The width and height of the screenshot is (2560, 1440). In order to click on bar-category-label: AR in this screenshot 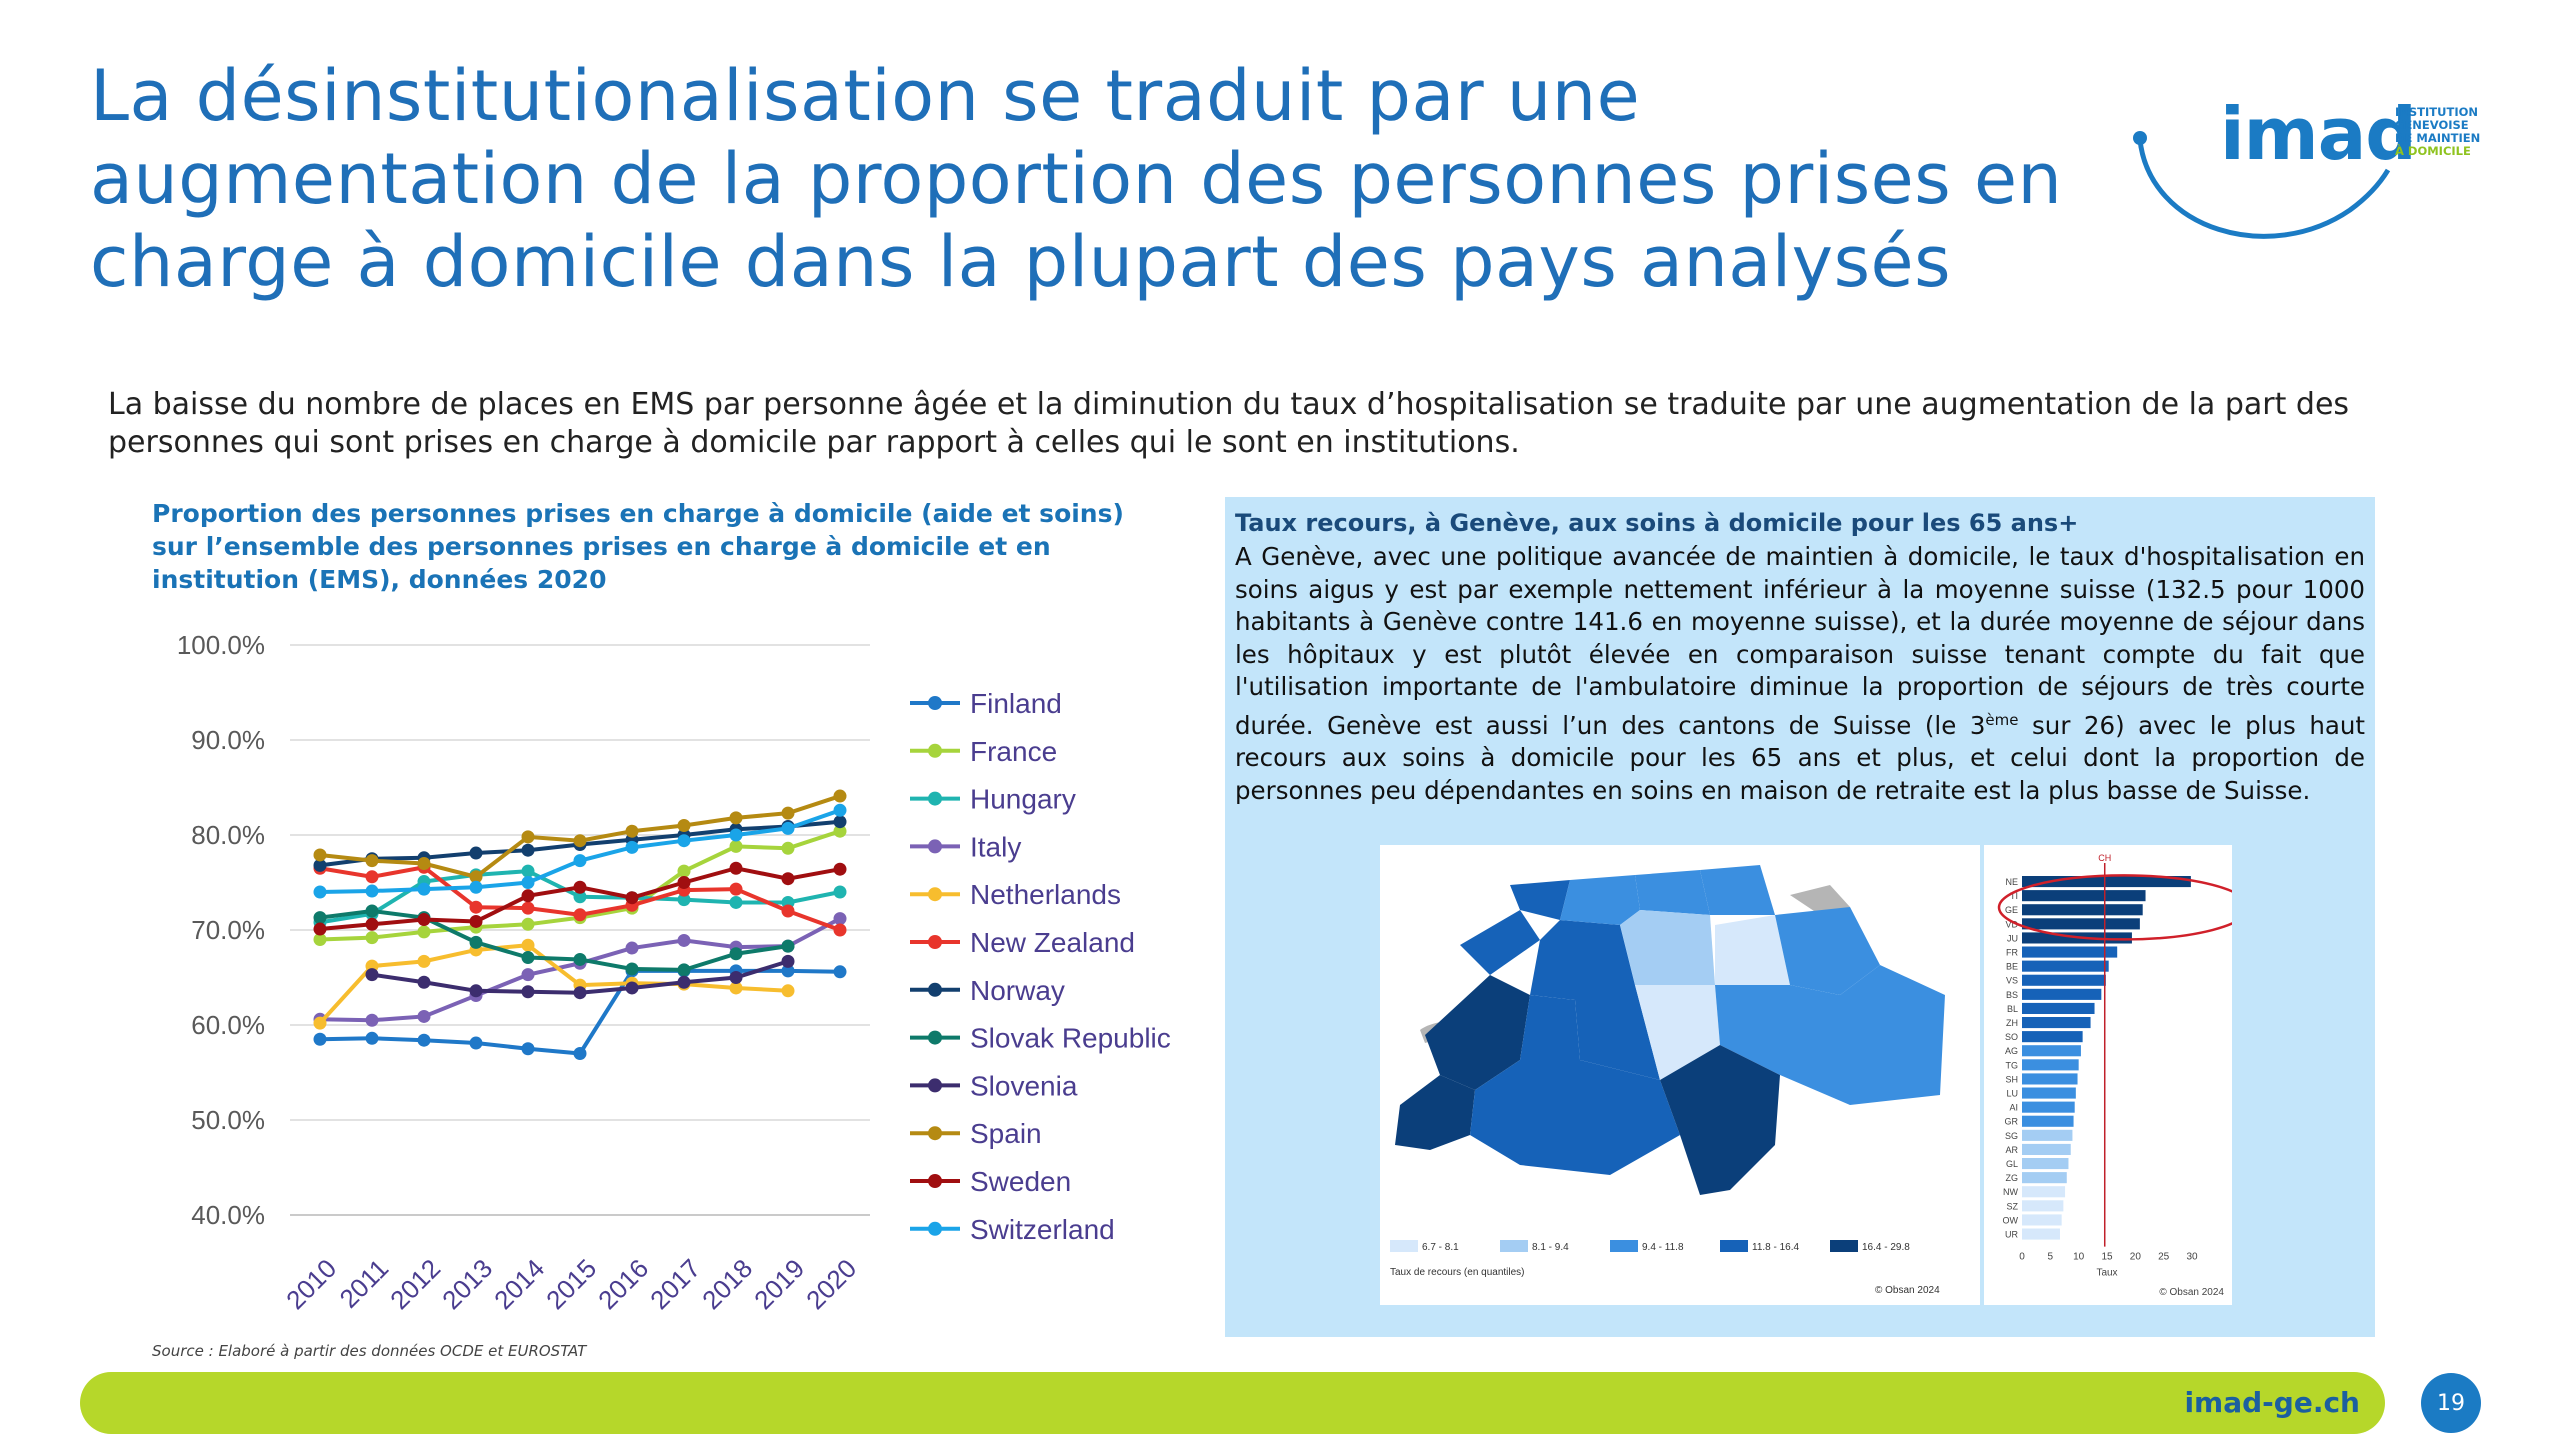, I will do `click(2011, 1150)`.